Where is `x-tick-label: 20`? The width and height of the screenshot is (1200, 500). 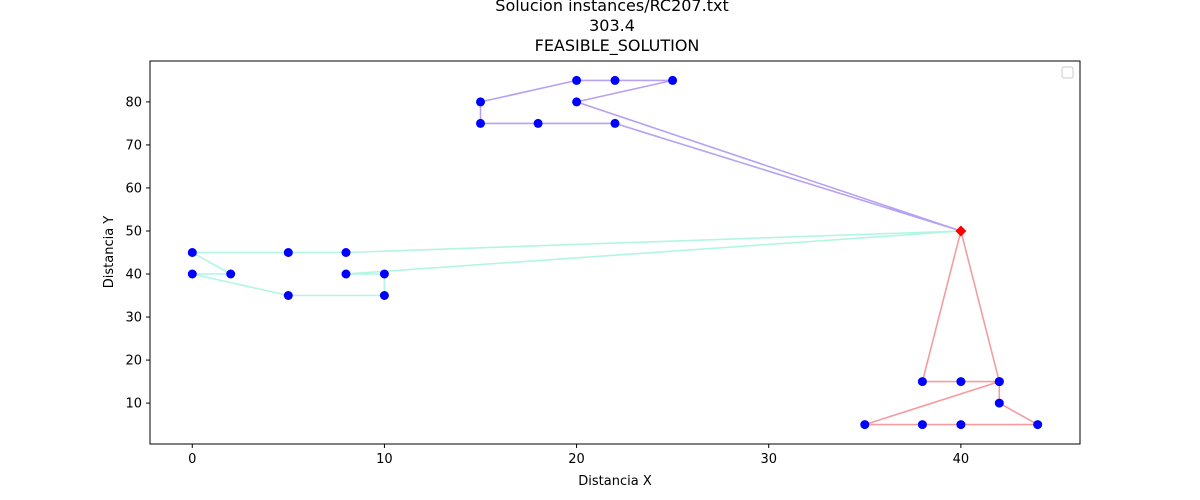 x-tick-label: 20 is located at coordinates (576, 459).